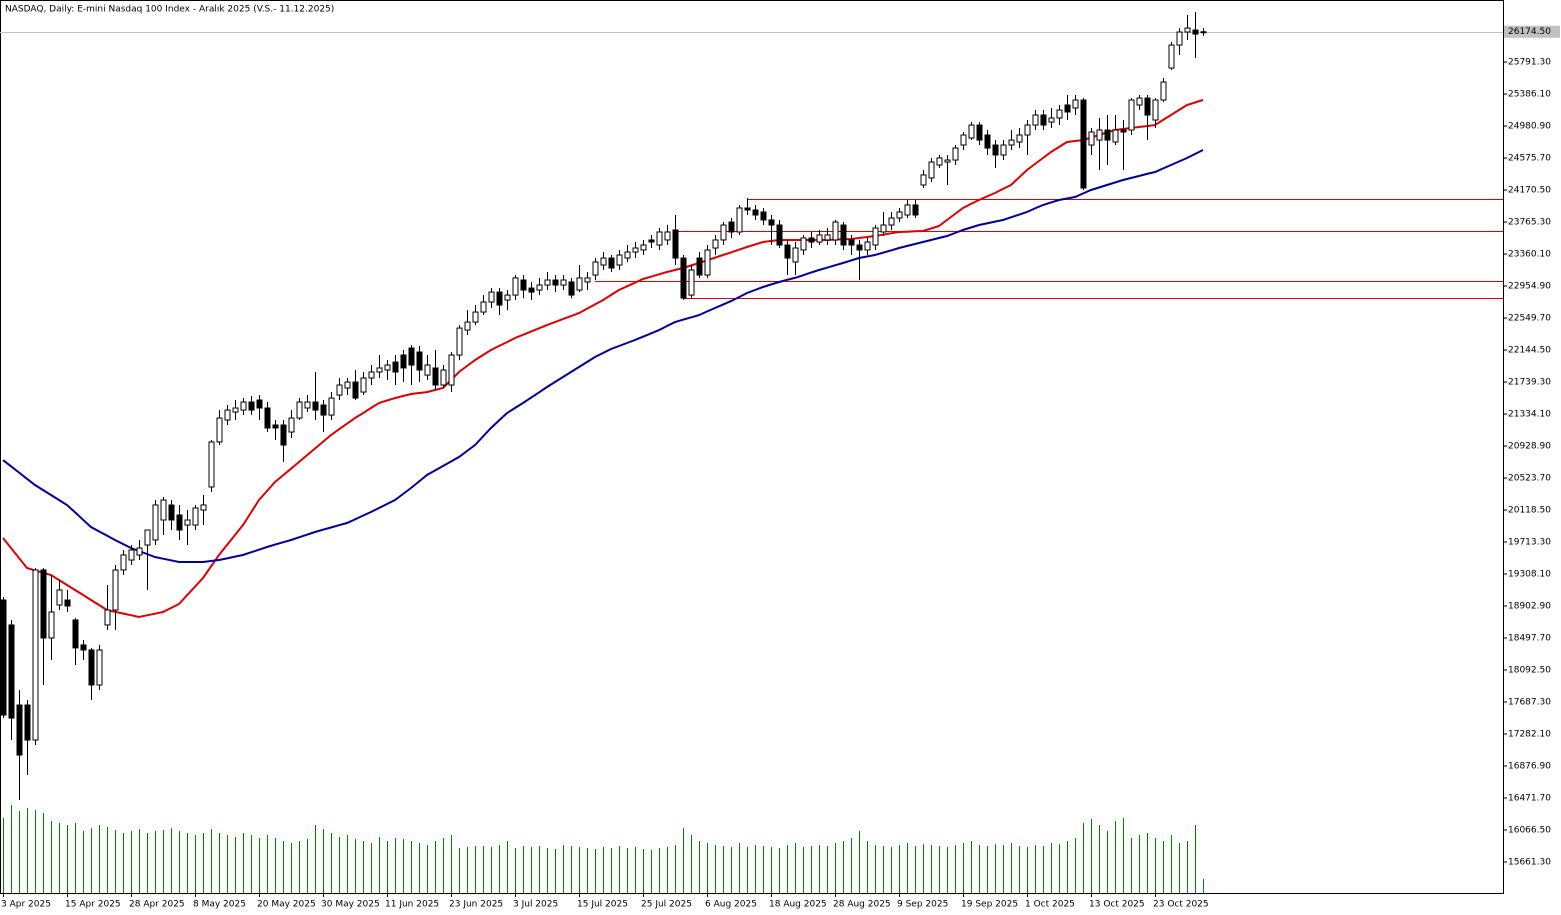 The image size is (1561, 915). What do you see at coordinates (1529, 767) in the screenshot?
I see `y-tick-label: 16876.90` at bounding box center [1529, 767].